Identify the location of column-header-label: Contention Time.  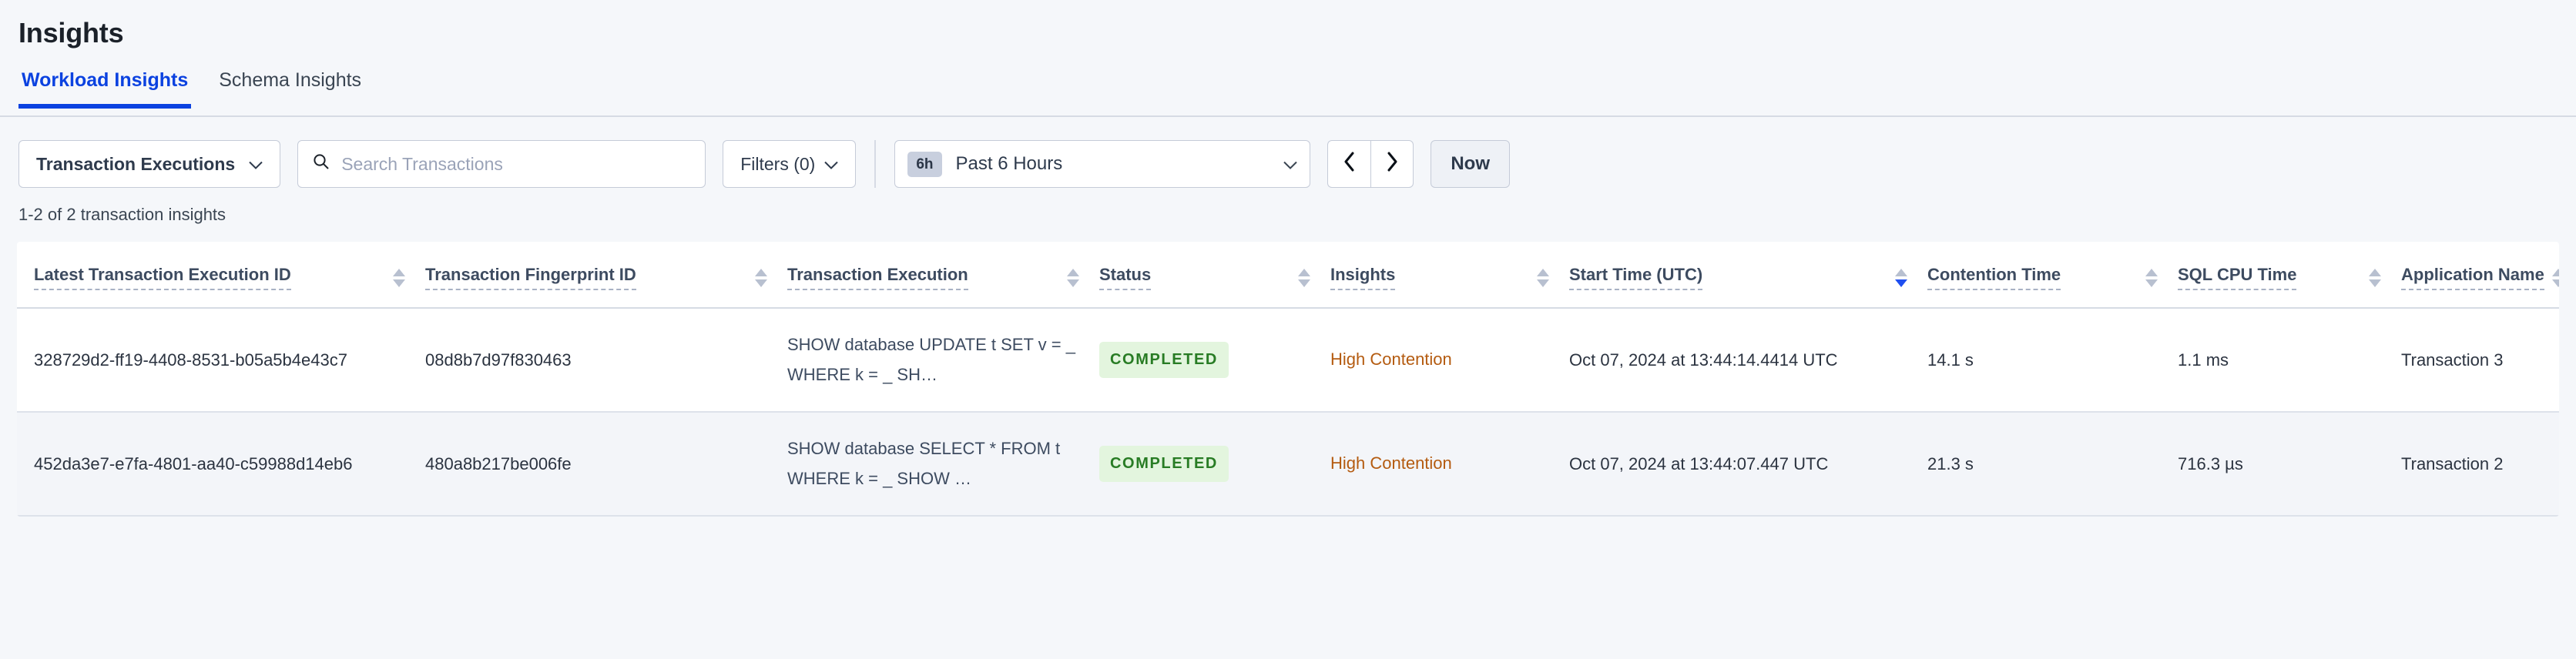
(1994, 277).